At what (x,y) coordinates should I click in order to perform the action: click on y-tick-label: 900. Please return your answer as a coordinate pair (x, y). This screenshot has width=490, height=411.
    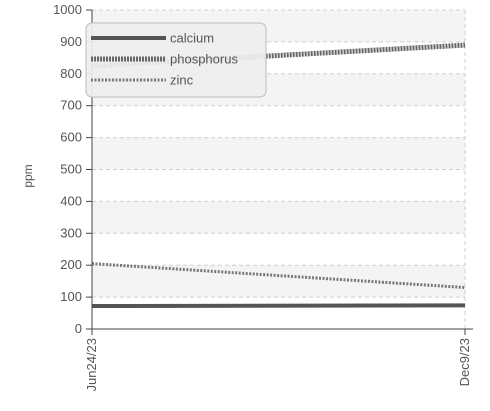
    Looking at the image, I should click on (71, 41).